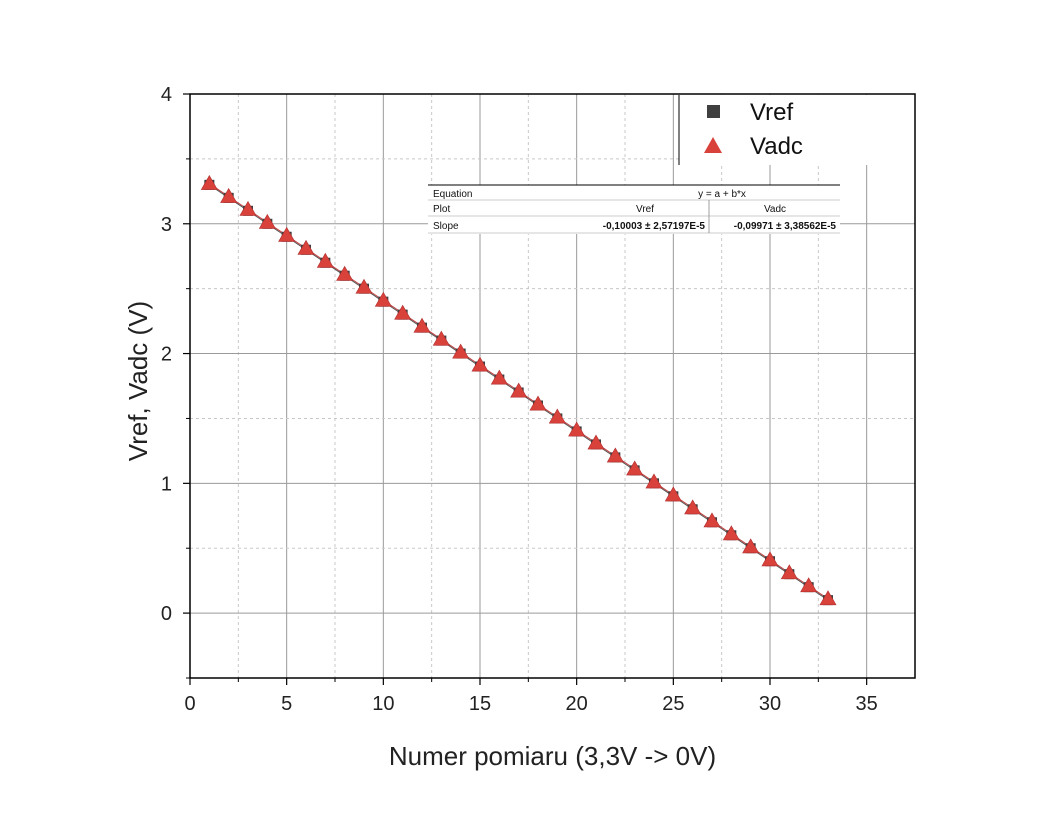  I want to click on fit-slope-label: Slope, so click(446, 226).